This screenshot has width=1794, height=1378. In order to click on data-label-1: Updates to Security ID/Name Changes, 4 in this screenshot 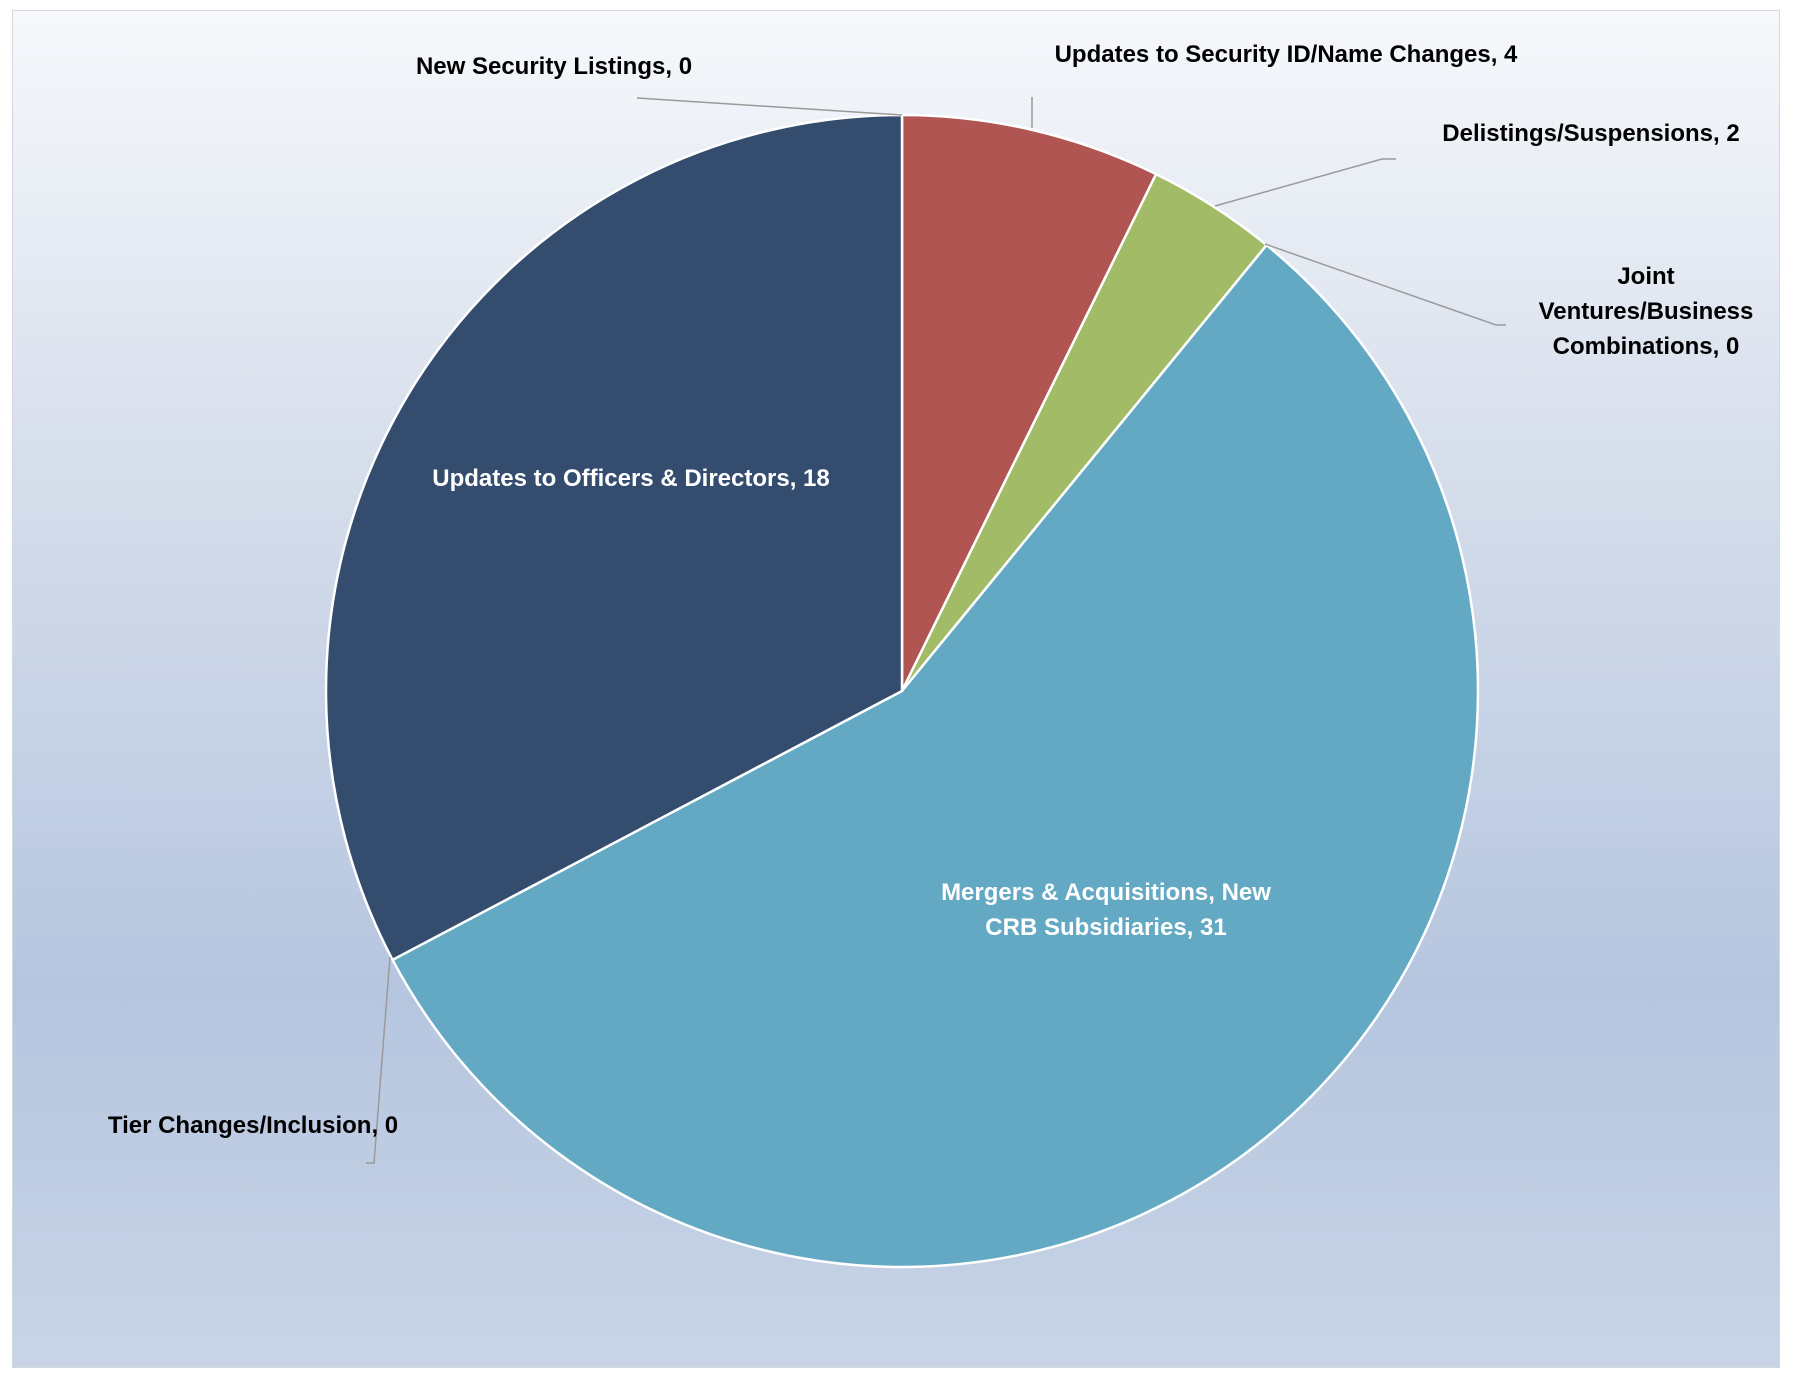, I will do `click(1286, 54)`.